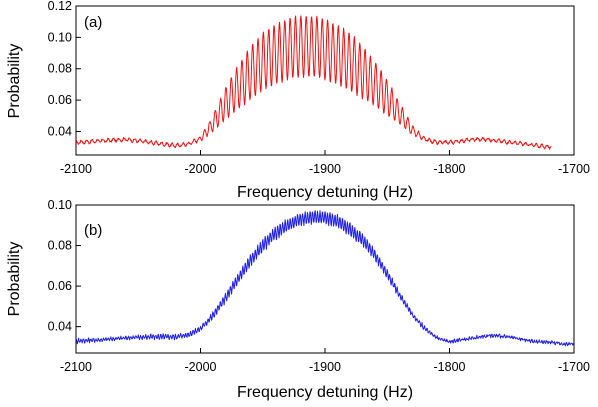  What do you see at coordinates (93, 230) in the screenshot?
I see `panel-b-label: (b)` at bounding box center [93, 230].